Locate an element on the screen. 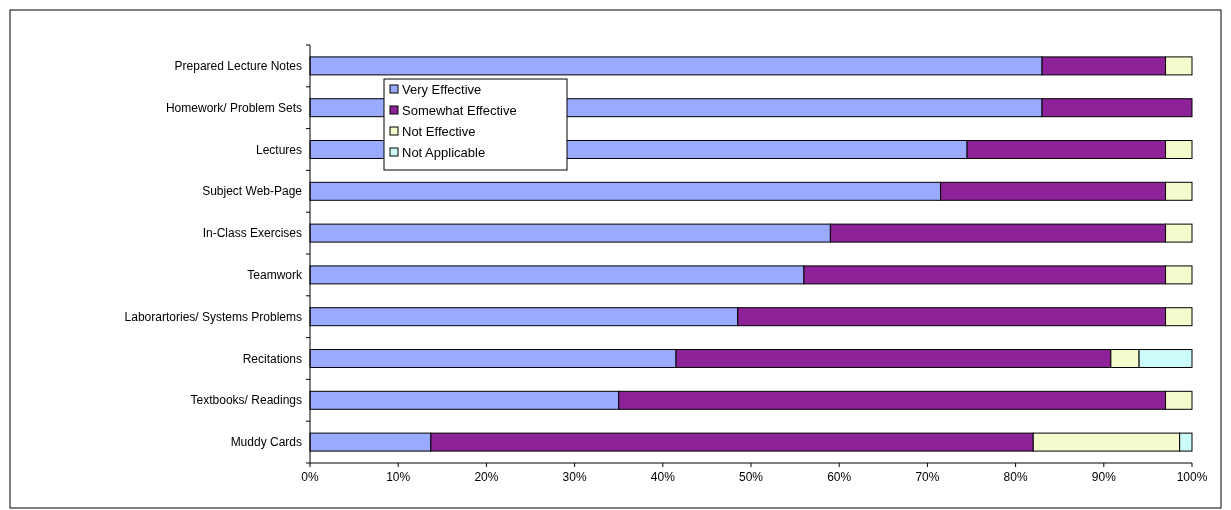 This screenshot has width=1231, height=510. y-tick-label: Muddy Cards is located at coordinates (266, 442).